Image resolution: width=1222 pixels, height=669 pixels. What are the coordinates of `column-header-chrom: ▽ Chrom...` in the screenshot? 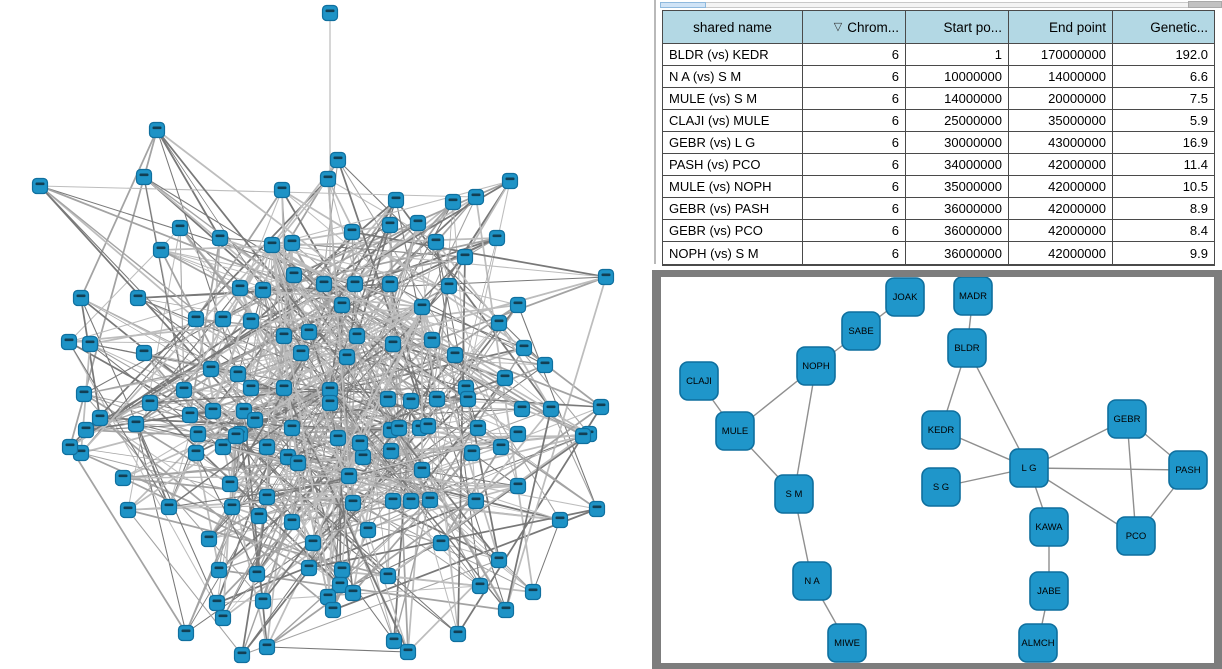 It's located at (854, 27).